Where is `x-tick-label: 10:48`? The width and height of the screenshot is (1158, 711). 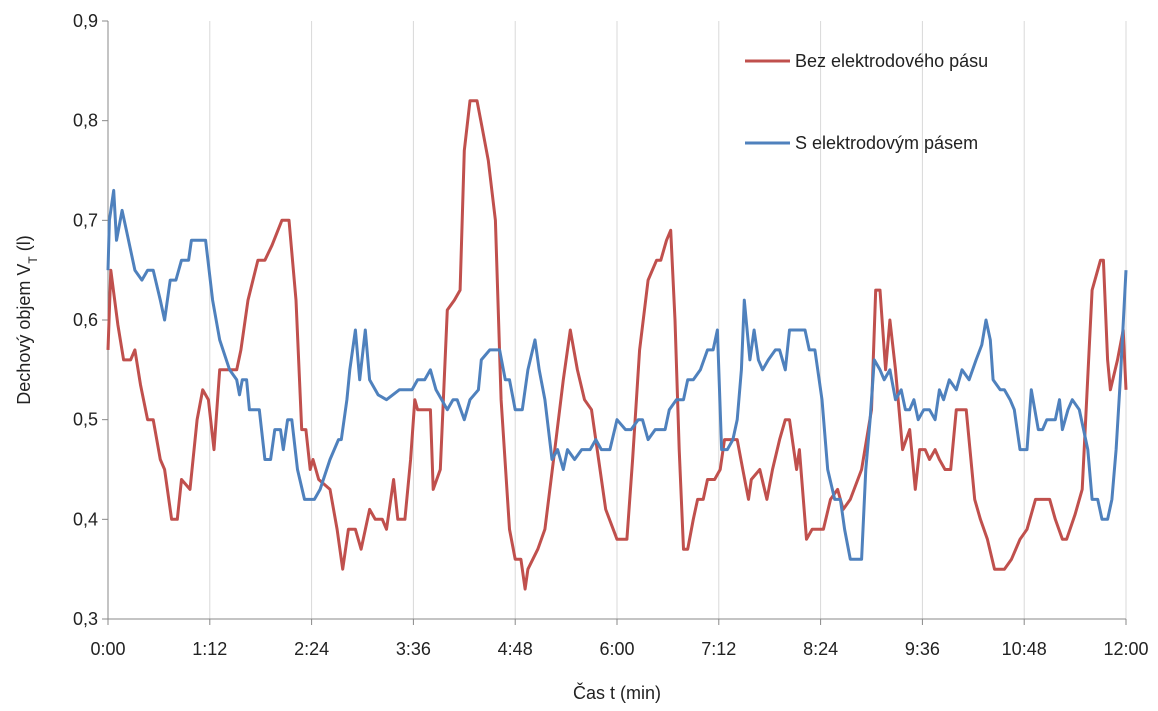 x-tick-label: 10:48 is located at coordinates (1024, 649).